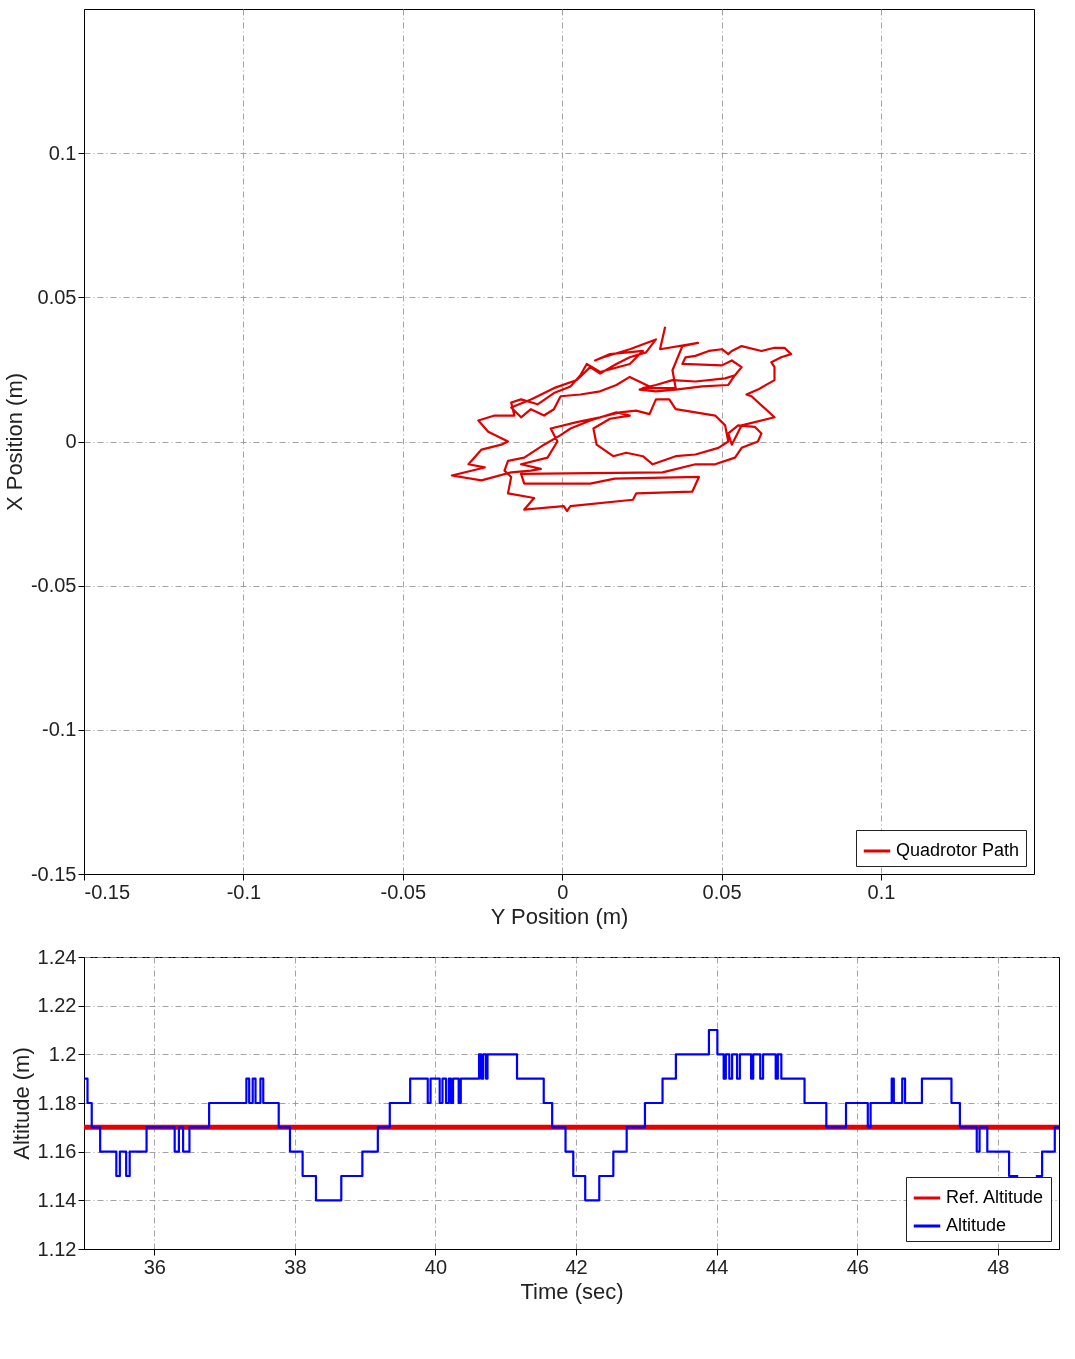 This screenshot has width=1075, height=1359. I want to click on x-tick-label: 46, so click(857, 1266).